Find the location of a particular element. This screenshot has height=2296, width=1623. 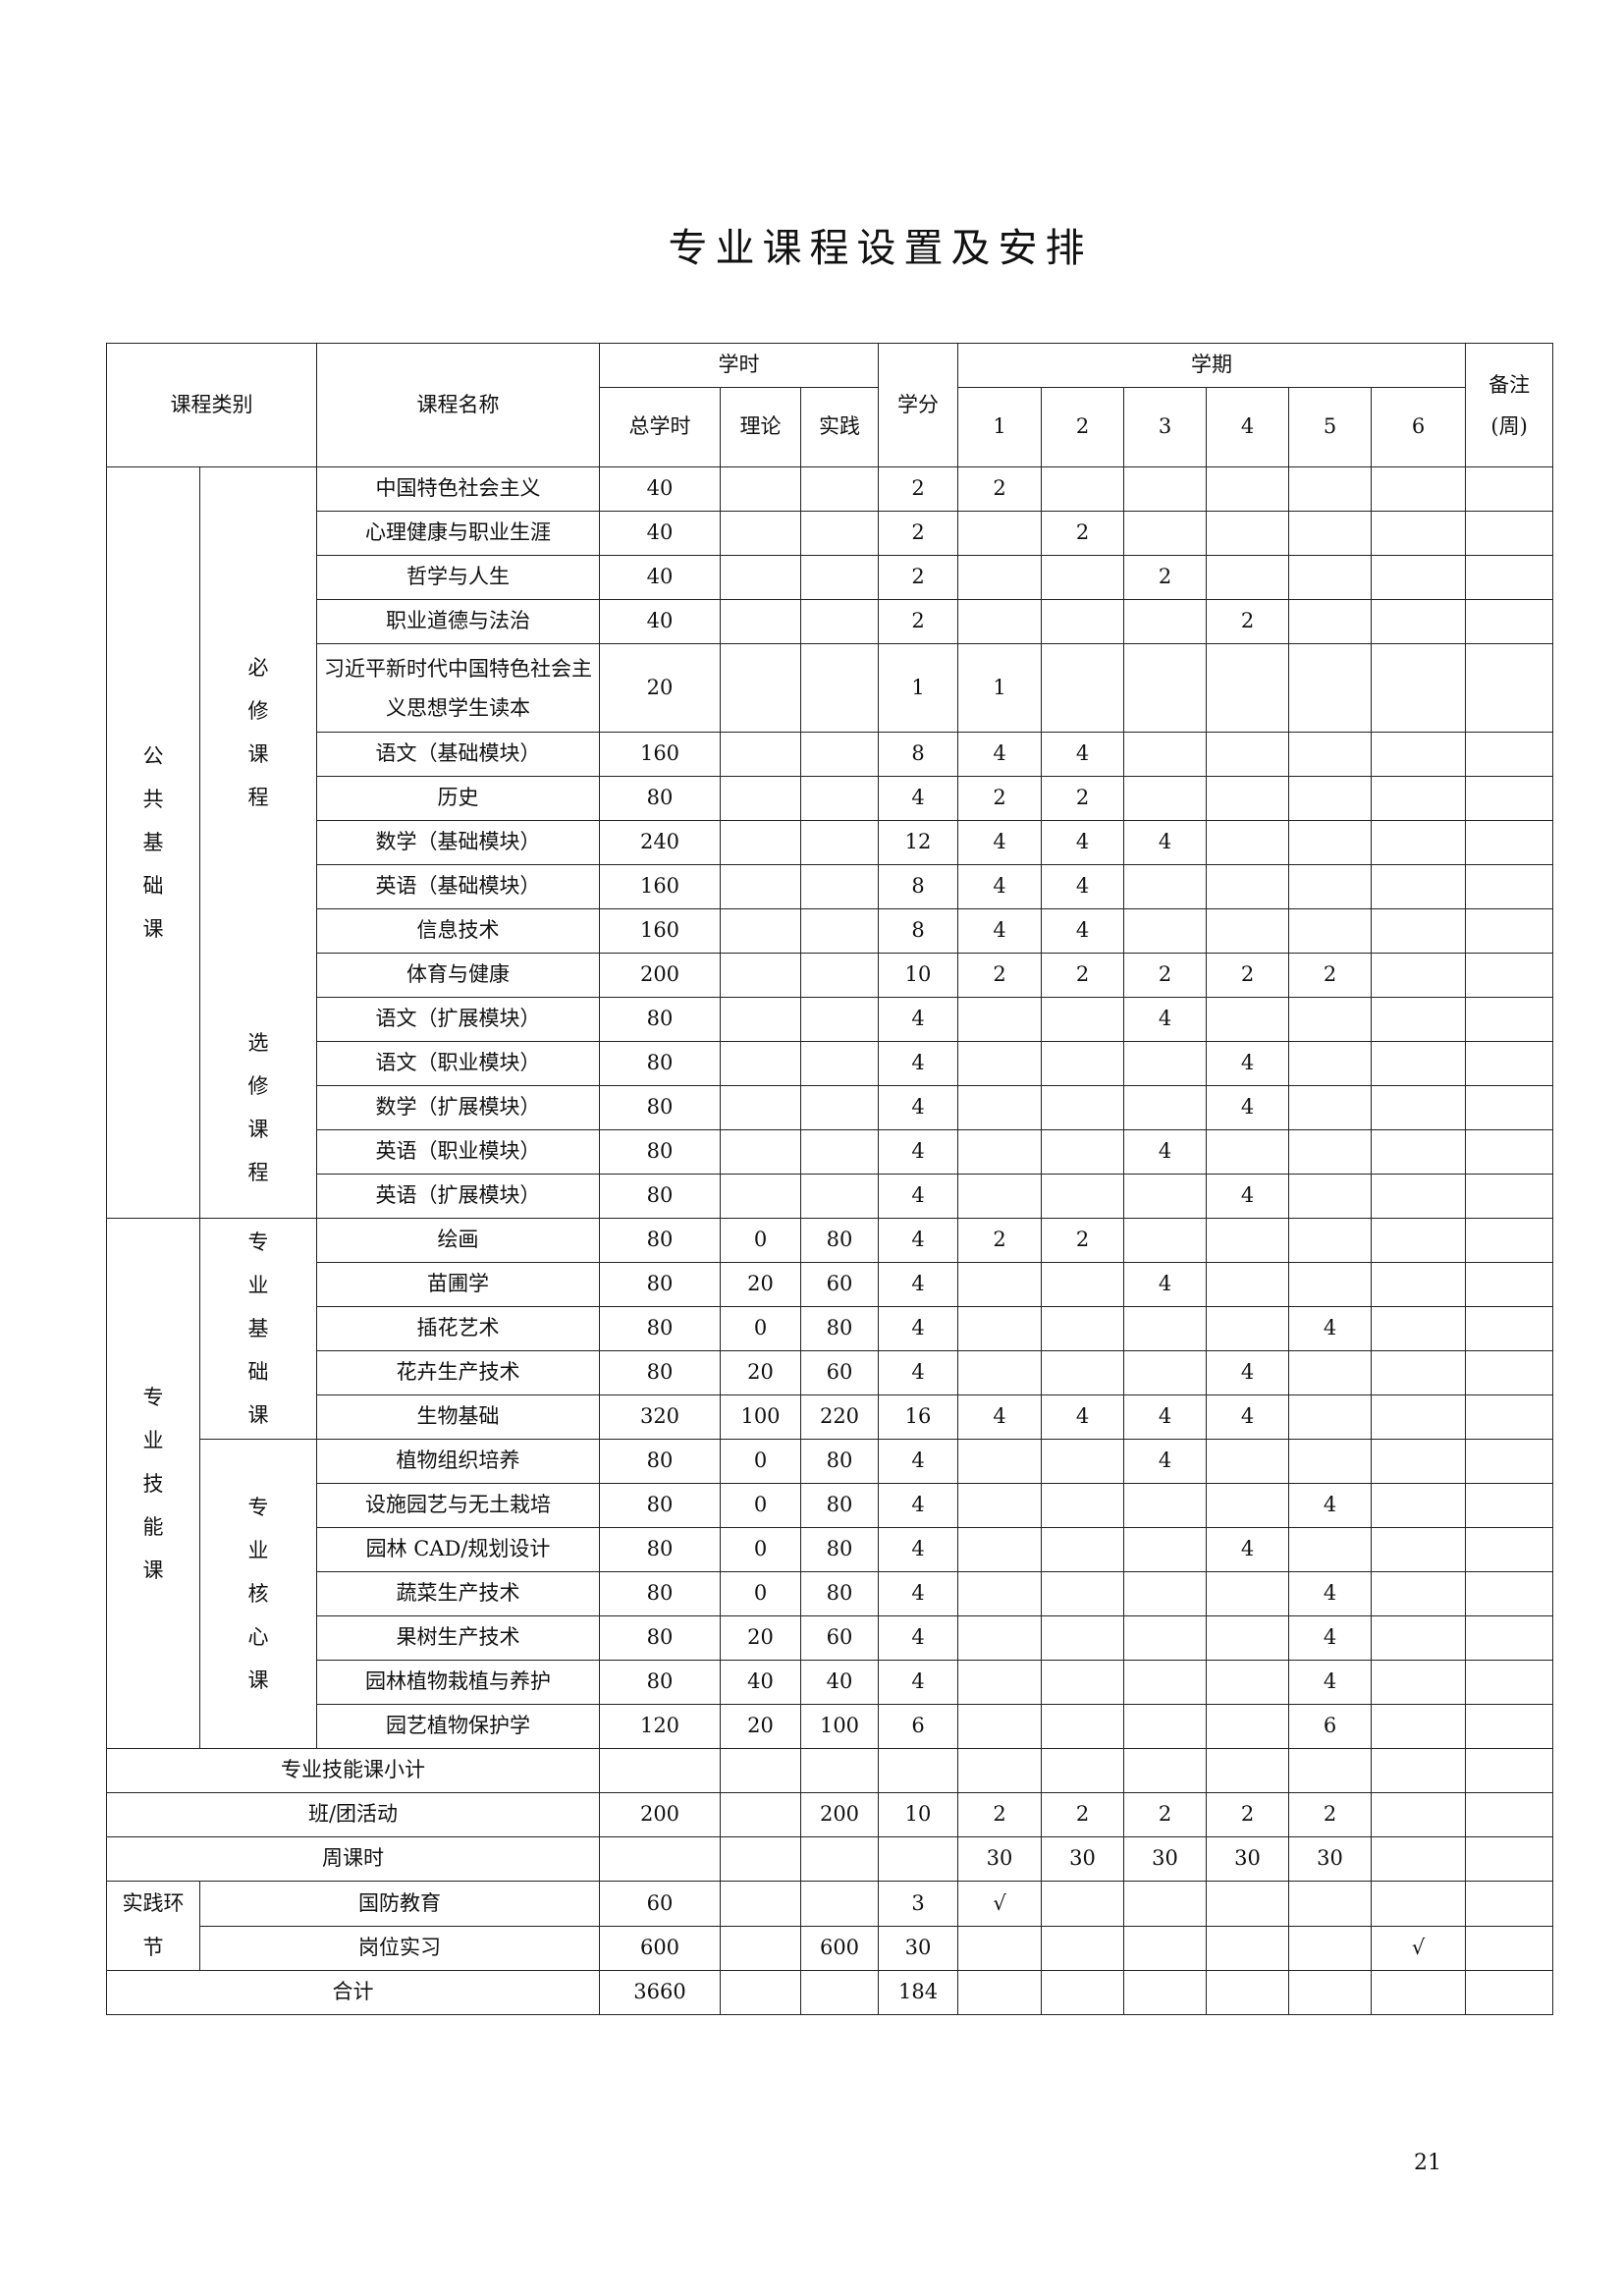

semester-1-cell is located at coordinates (1000, 1726).